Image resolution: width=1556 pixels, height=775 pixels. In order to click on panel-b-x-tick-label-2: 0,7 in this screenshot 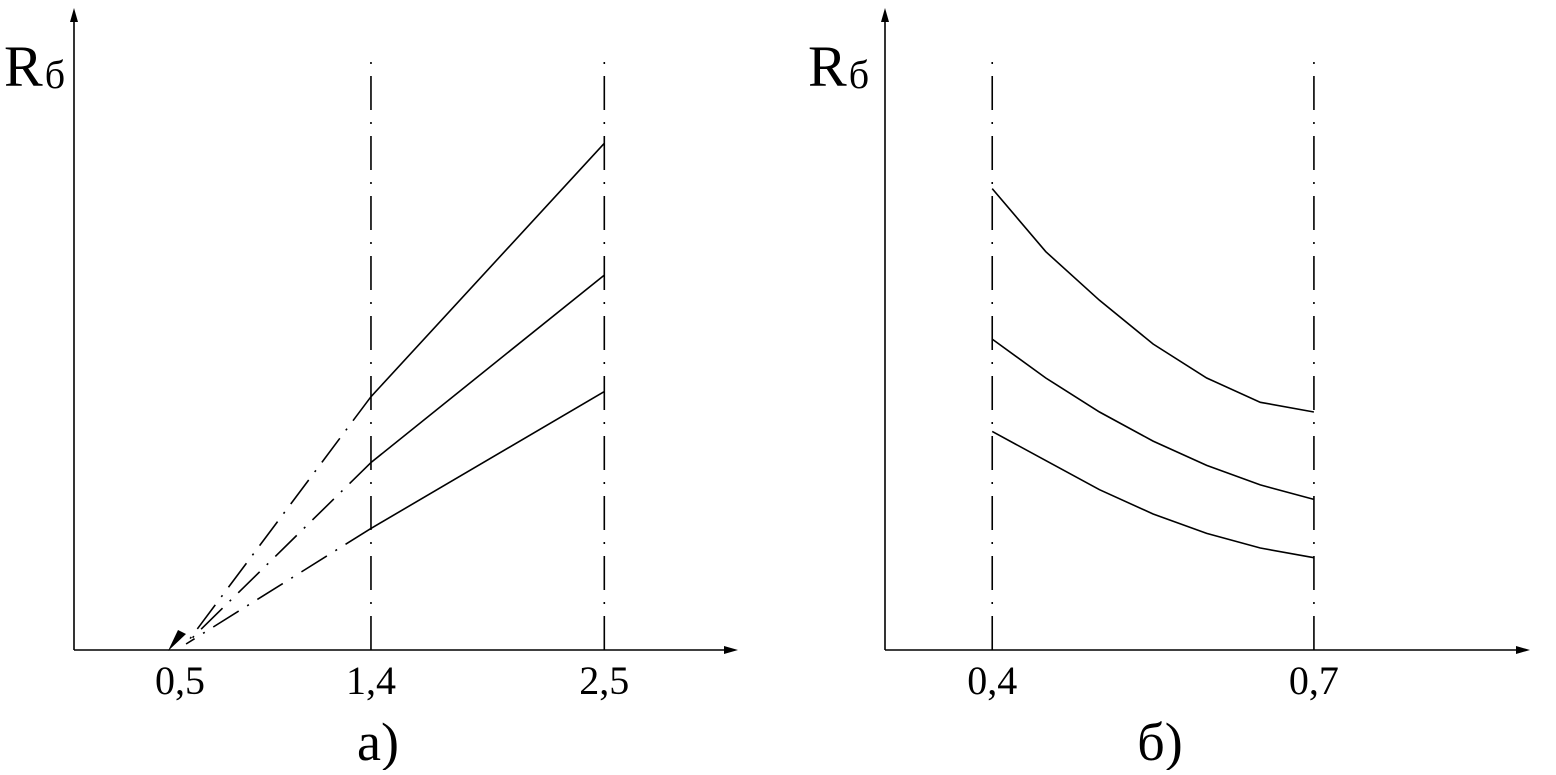, I will do `click(1314, 680)`.